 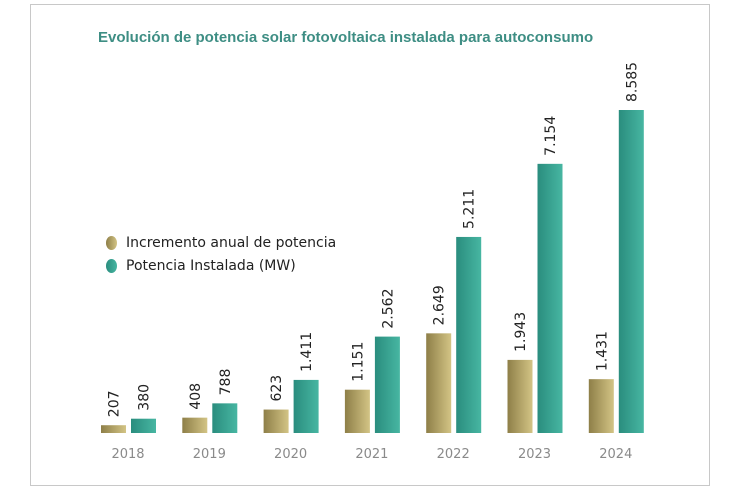 What do you see at coordinates (470, 209) in the screenshot?
I see `data-label: 5.211` at bounding box center [470, 209].